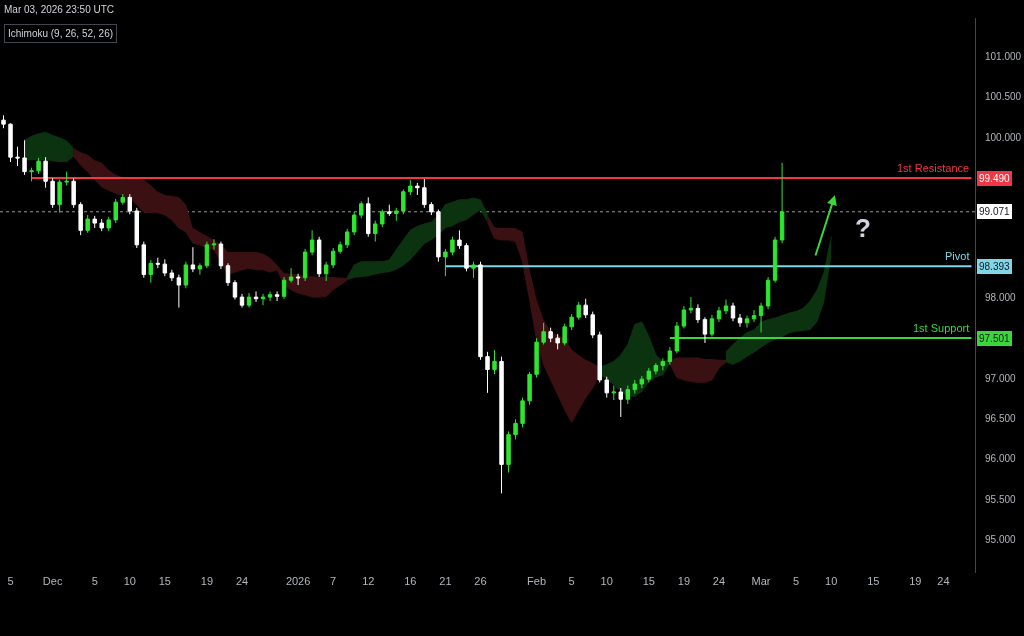  What do you see at coordinates (941, 328) in the screenshot?
I see `series-label: 1st Support` at bounding box center [941, 328].